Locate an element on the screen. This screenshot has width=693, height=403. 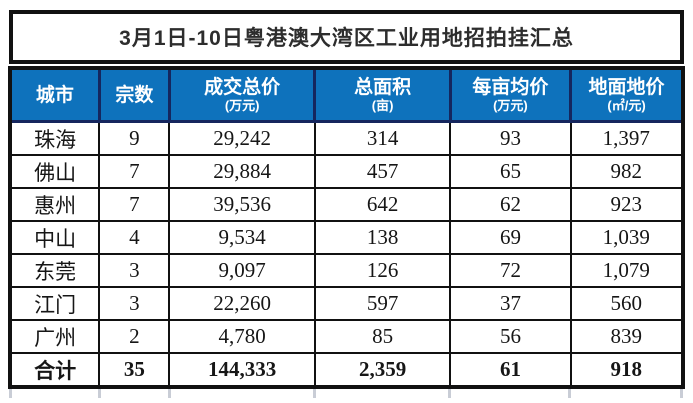
header-cell-price-per-mu: 每亩均价 (万元) is located at coordinates (510, 94).